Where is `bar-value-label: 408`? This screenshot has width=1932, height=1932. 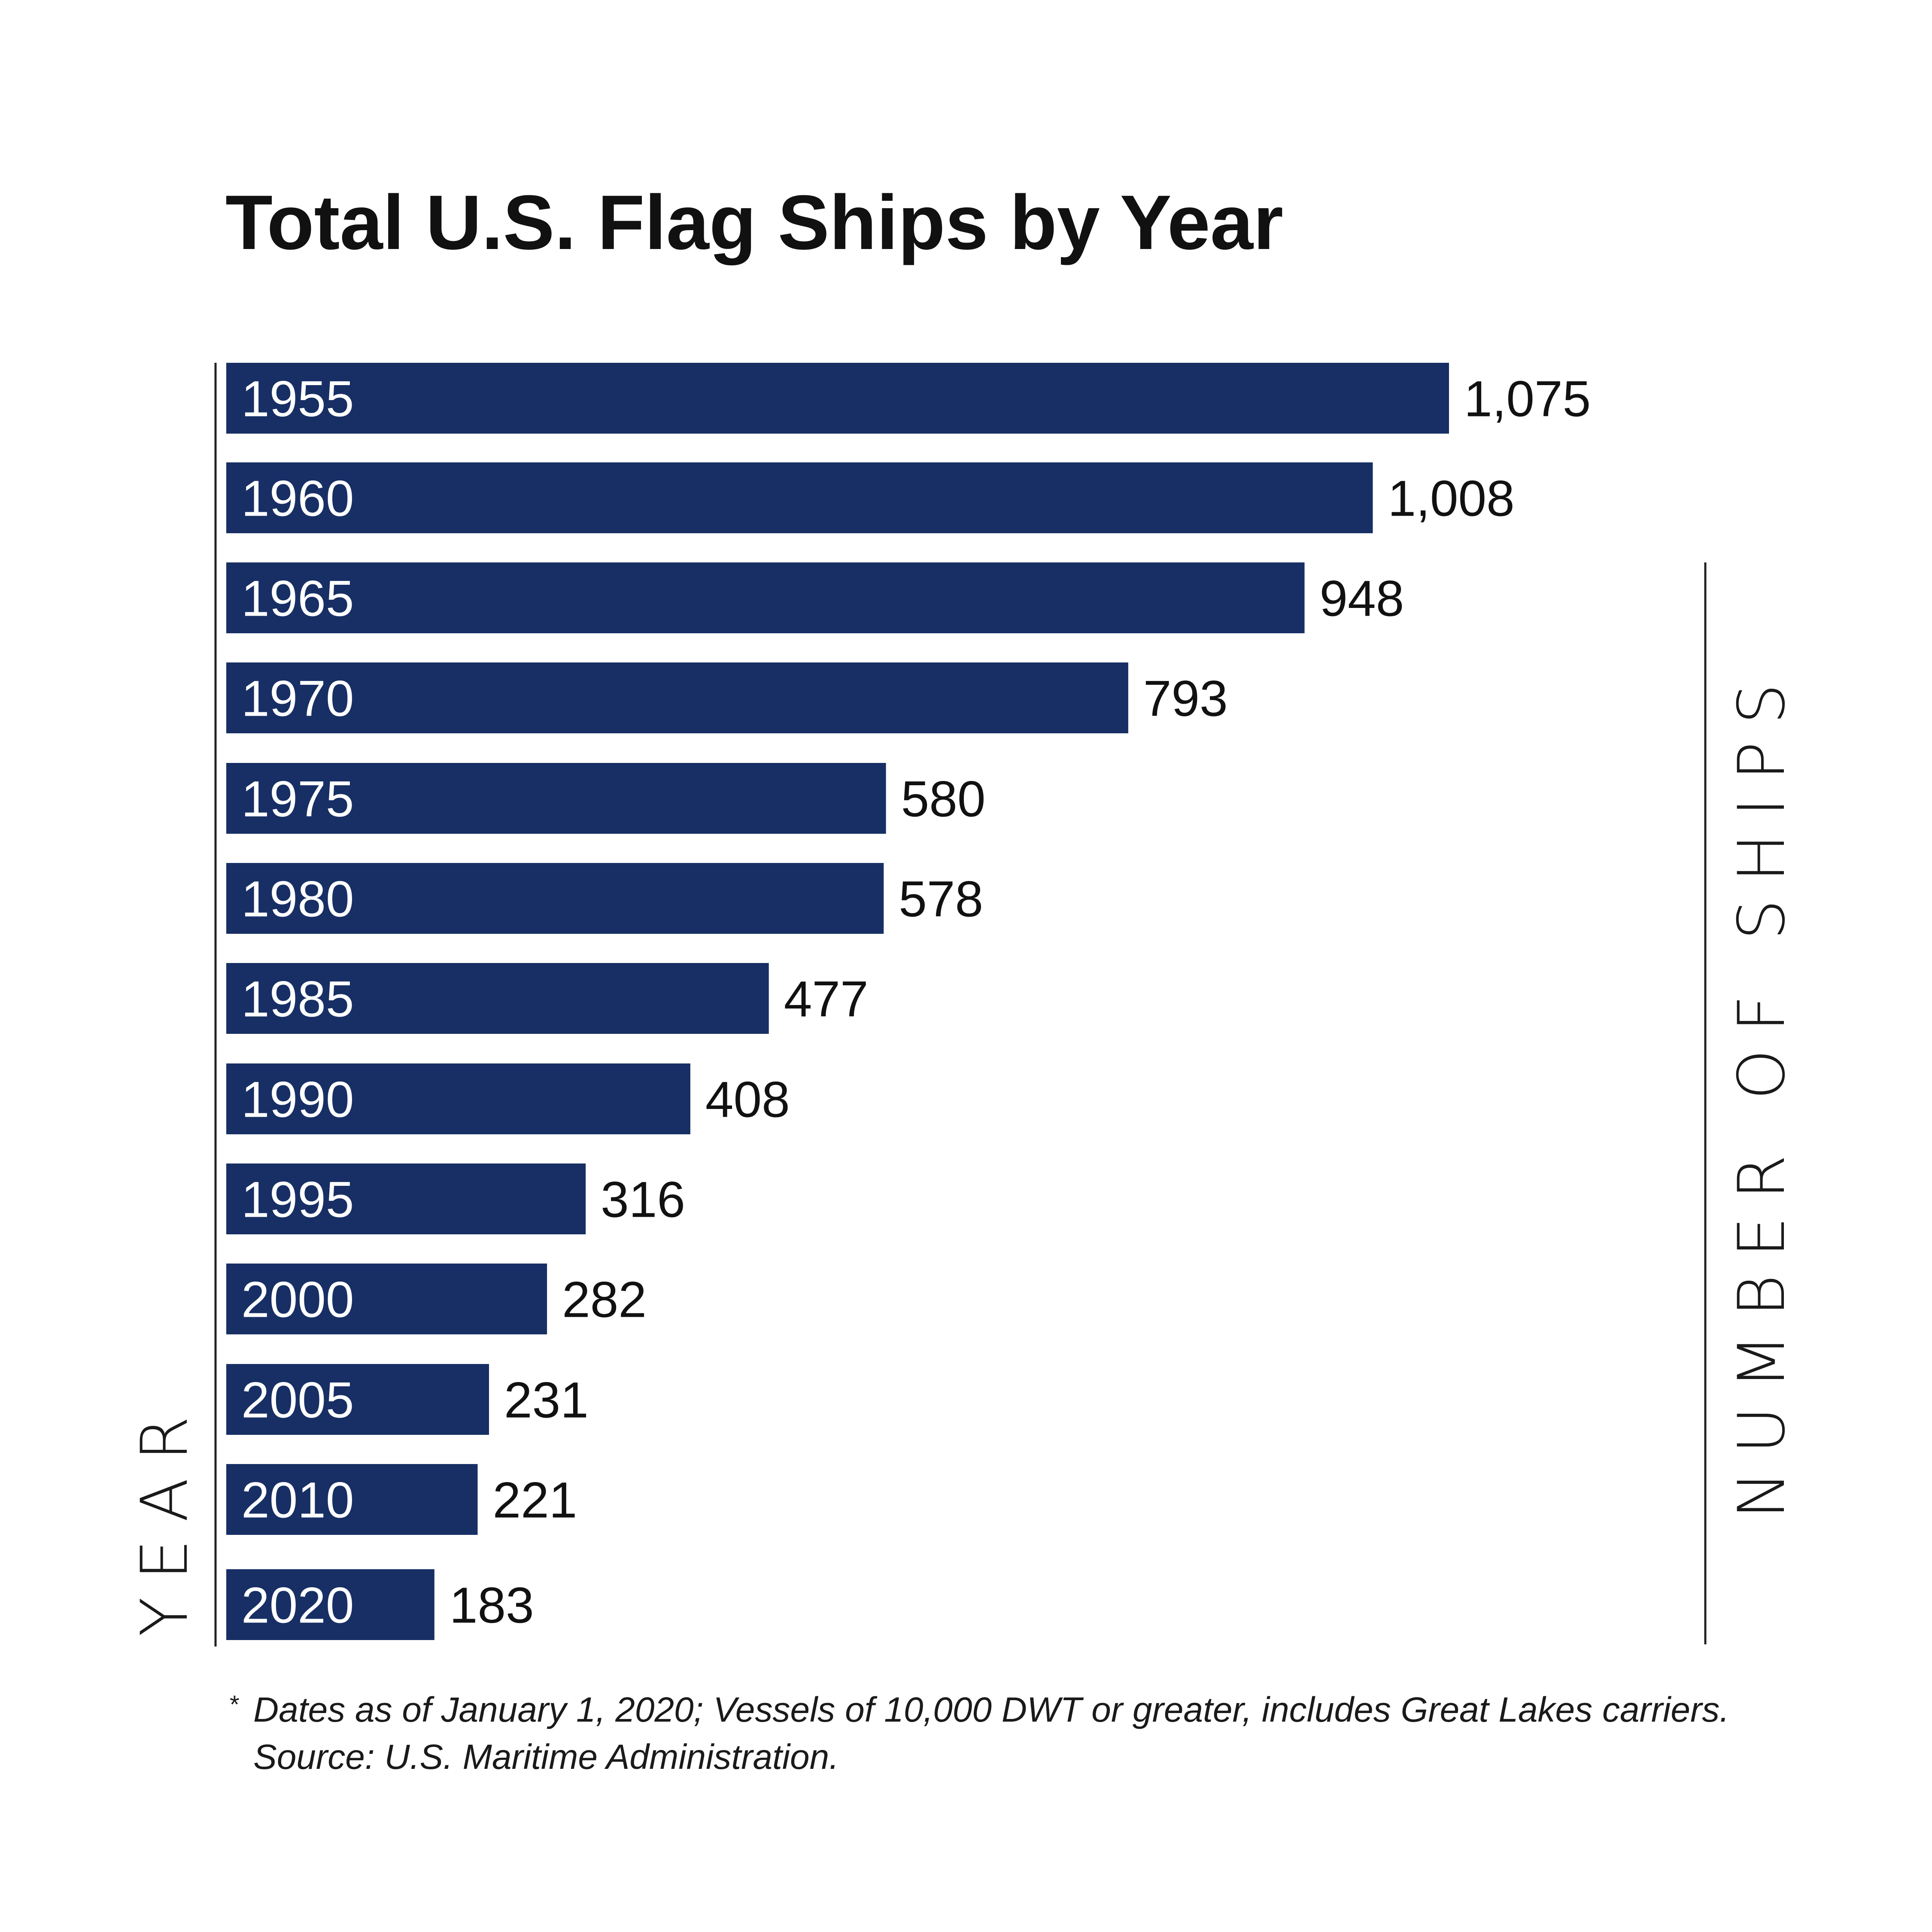
bar-value-label: 408 is located at coordinates (748, 1100).